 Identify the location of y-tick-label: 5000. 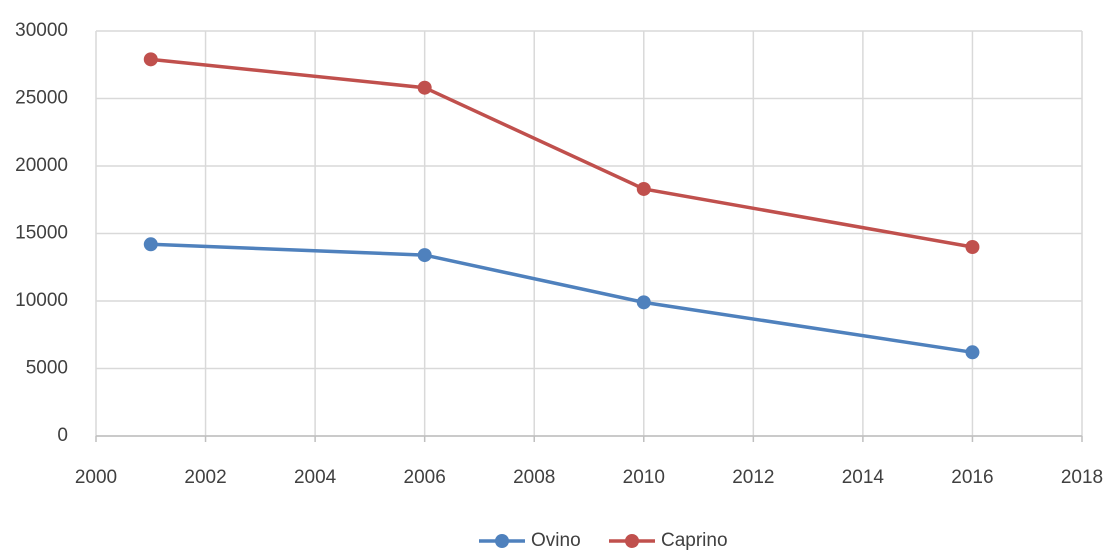
(47, 368).